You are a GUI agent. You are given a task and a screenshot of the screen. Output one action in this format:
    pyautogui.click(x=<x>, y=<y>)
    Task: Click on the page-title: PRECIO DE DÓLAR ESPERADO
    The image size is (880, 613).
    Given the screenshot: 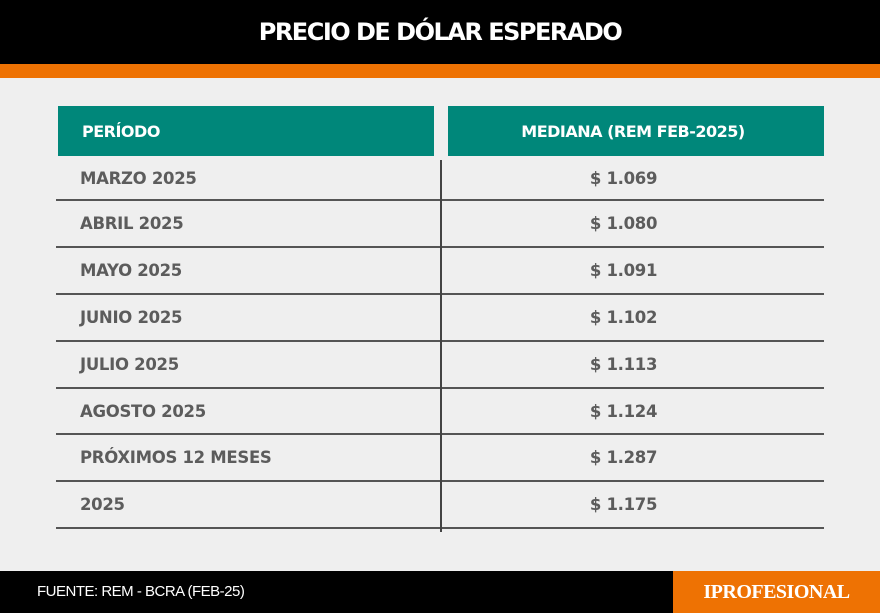 What is the action you would take?
    pyautogui.click(x=440, y=32)
    